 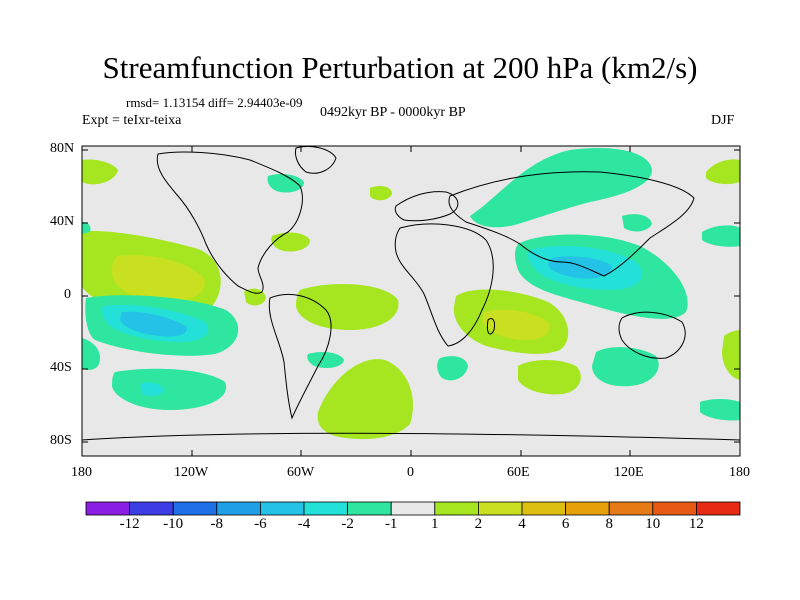 I want to click on colorbar-label: -4, so click(x=304, y=524).